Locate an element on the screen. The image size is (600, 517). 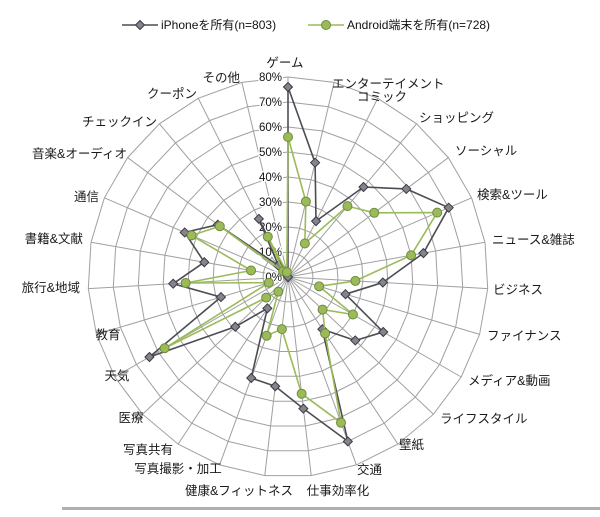
legend-iphone-item: iPhoneを所有(n=803) is located at coordinates (199, 25).